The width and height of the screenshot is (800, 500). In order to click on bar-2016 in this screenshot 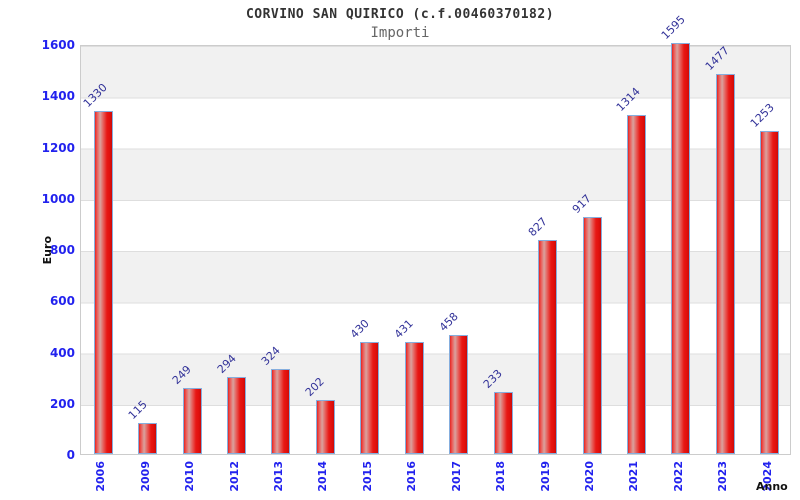, I will do `click(414, 398)`.